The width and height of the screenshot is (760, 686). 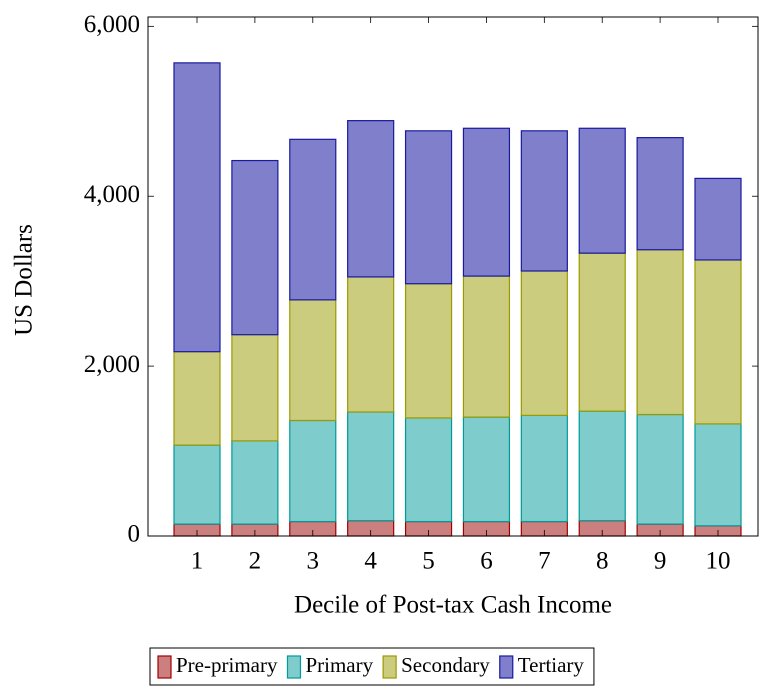 I want to click on x-tick-label: 10, so click(x=718, y=561).